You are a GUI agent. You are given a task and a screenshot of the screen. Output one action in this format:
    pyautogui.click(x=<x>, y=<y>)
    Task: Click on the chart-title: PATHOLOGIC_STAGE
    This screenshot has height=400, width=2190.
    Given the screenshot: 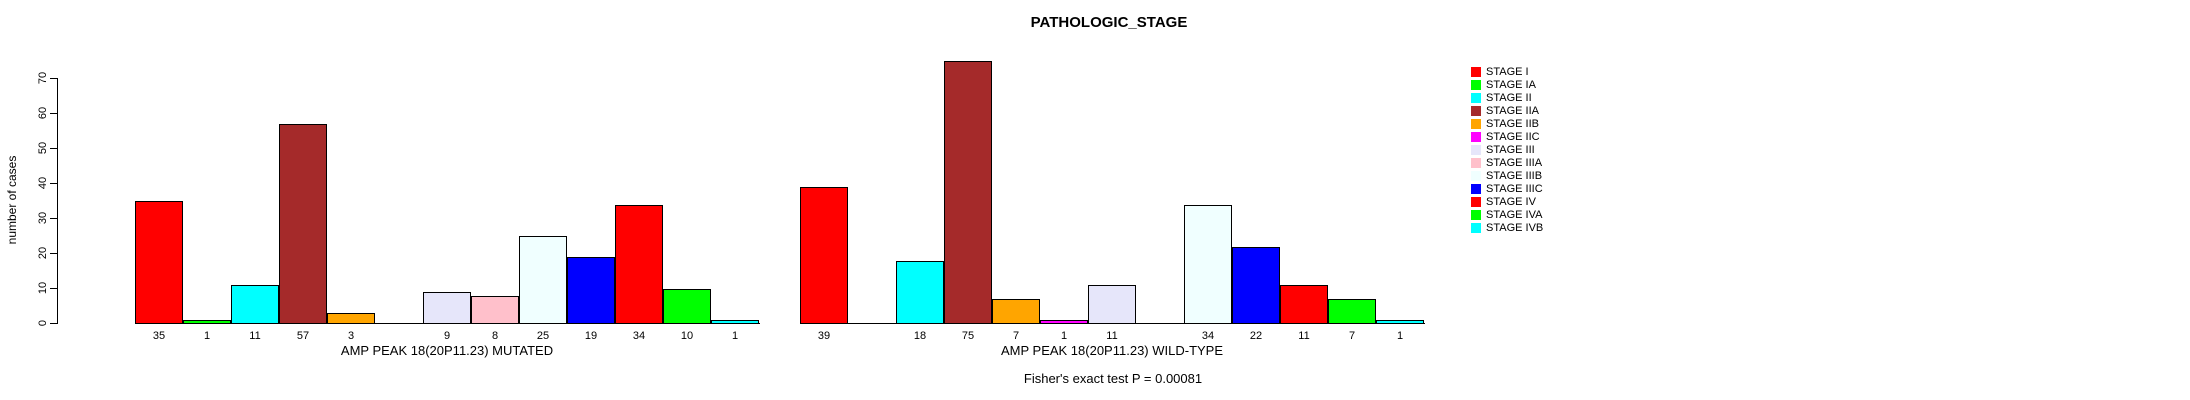 What is the action you would take?
    pyautogui.click(x=1109, y=22)
    